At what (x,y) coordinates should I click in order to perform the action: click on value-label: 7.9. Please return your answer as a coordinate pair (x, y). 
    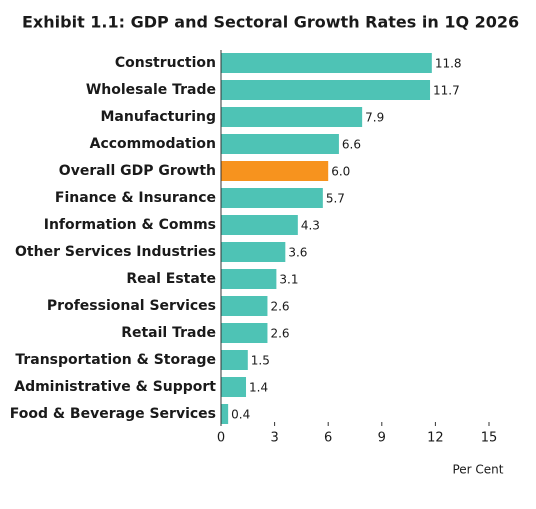
    Looking at the image, I should click on (374, 118).